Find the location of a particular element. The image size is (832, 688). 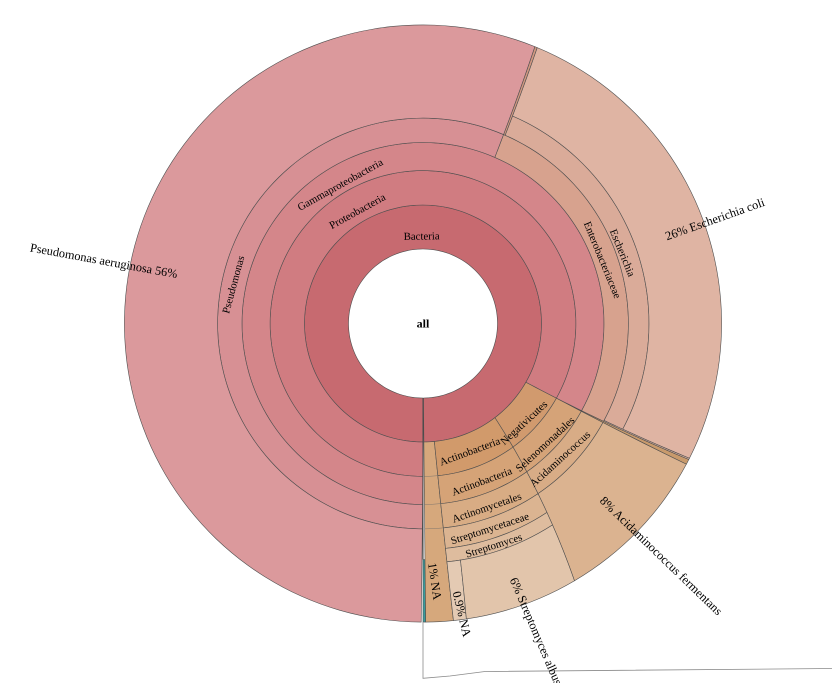

svg-text: Bacteria is located at coordinates (422, 236).